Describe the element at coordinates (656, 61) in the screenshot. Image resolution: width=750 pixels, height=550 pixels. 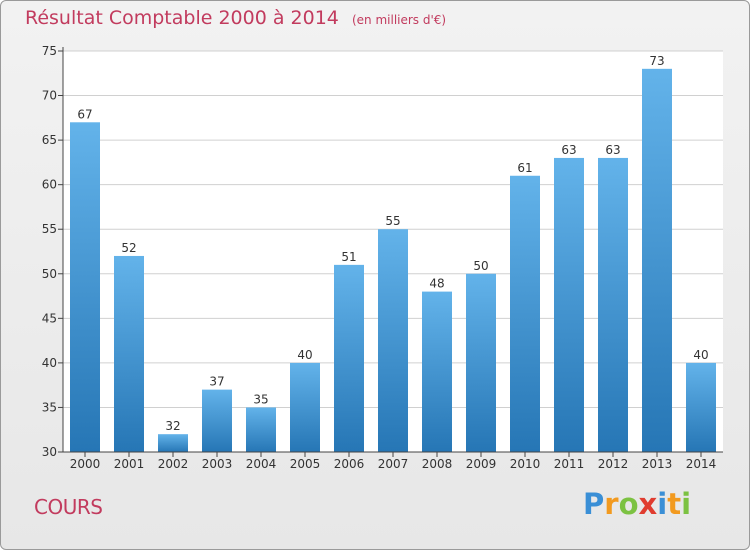
I see `data-label: 73` at that location.